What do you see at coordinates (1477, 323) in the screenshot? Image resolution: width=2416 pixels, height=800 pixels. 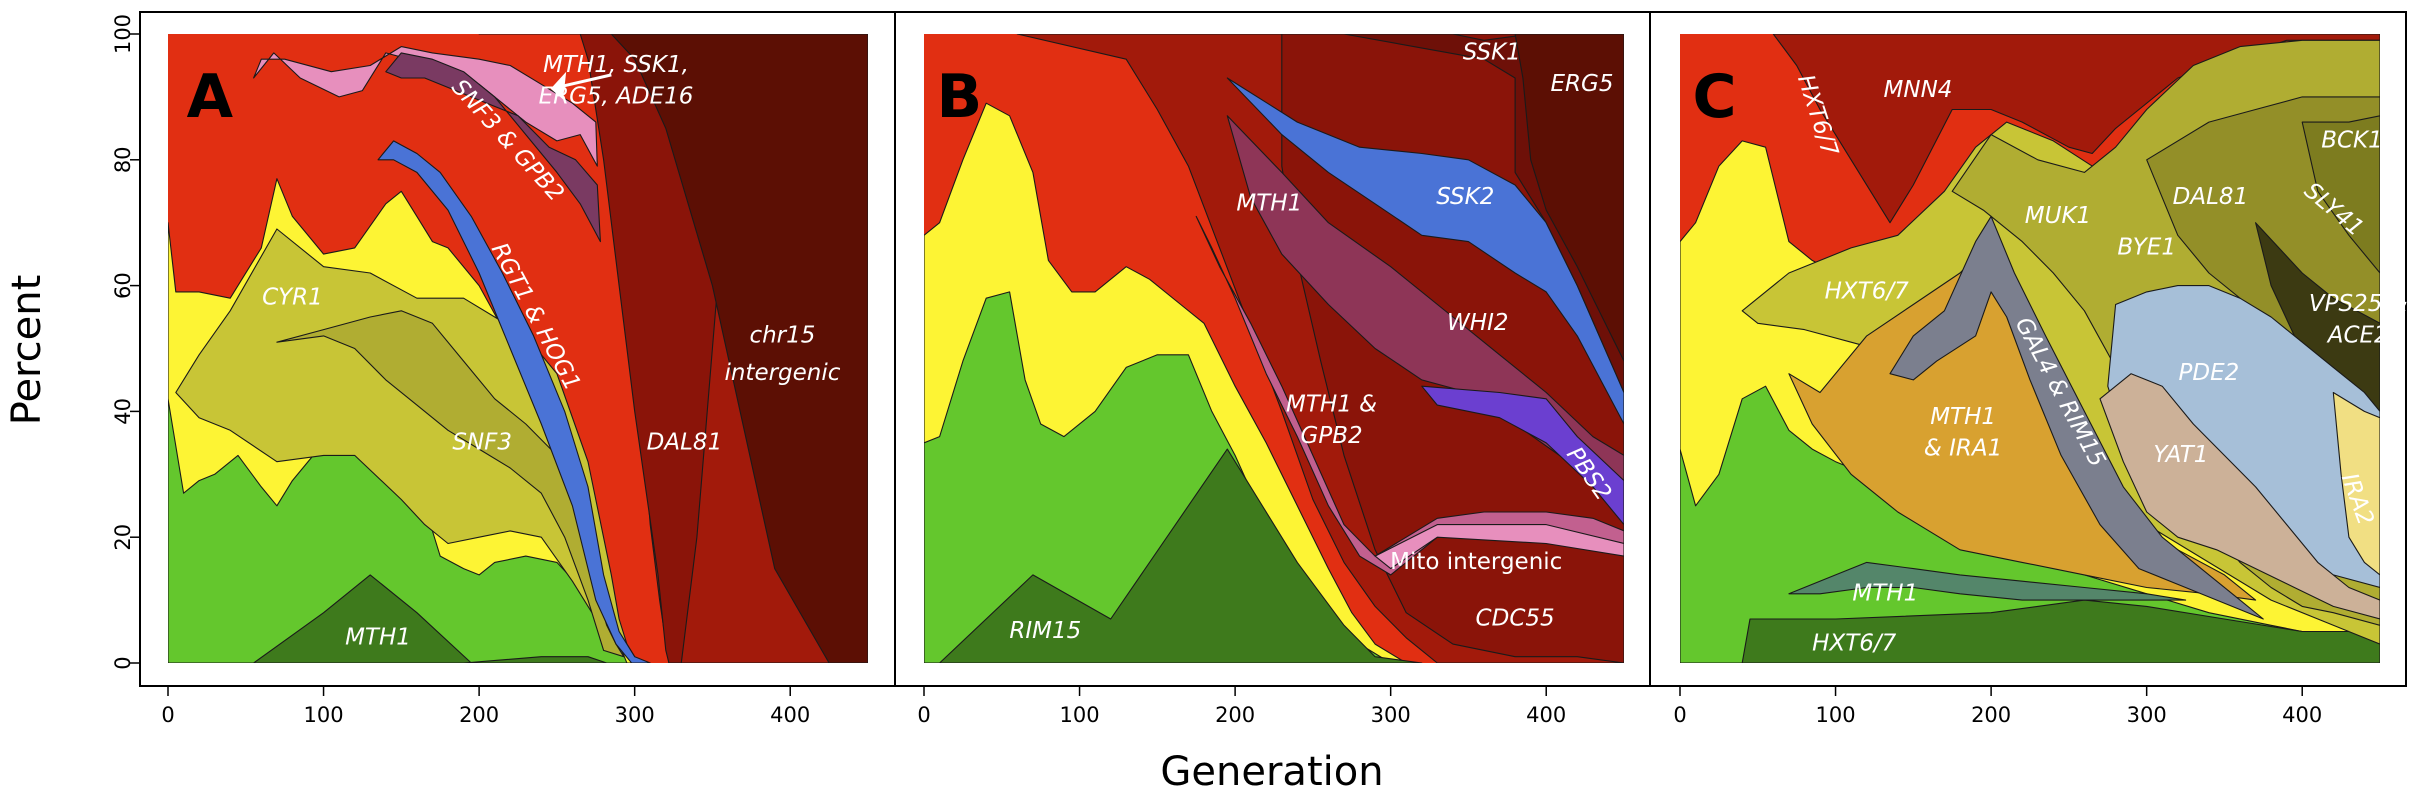 I see `series-label: WHI2` at bounding box center [1477, 323].